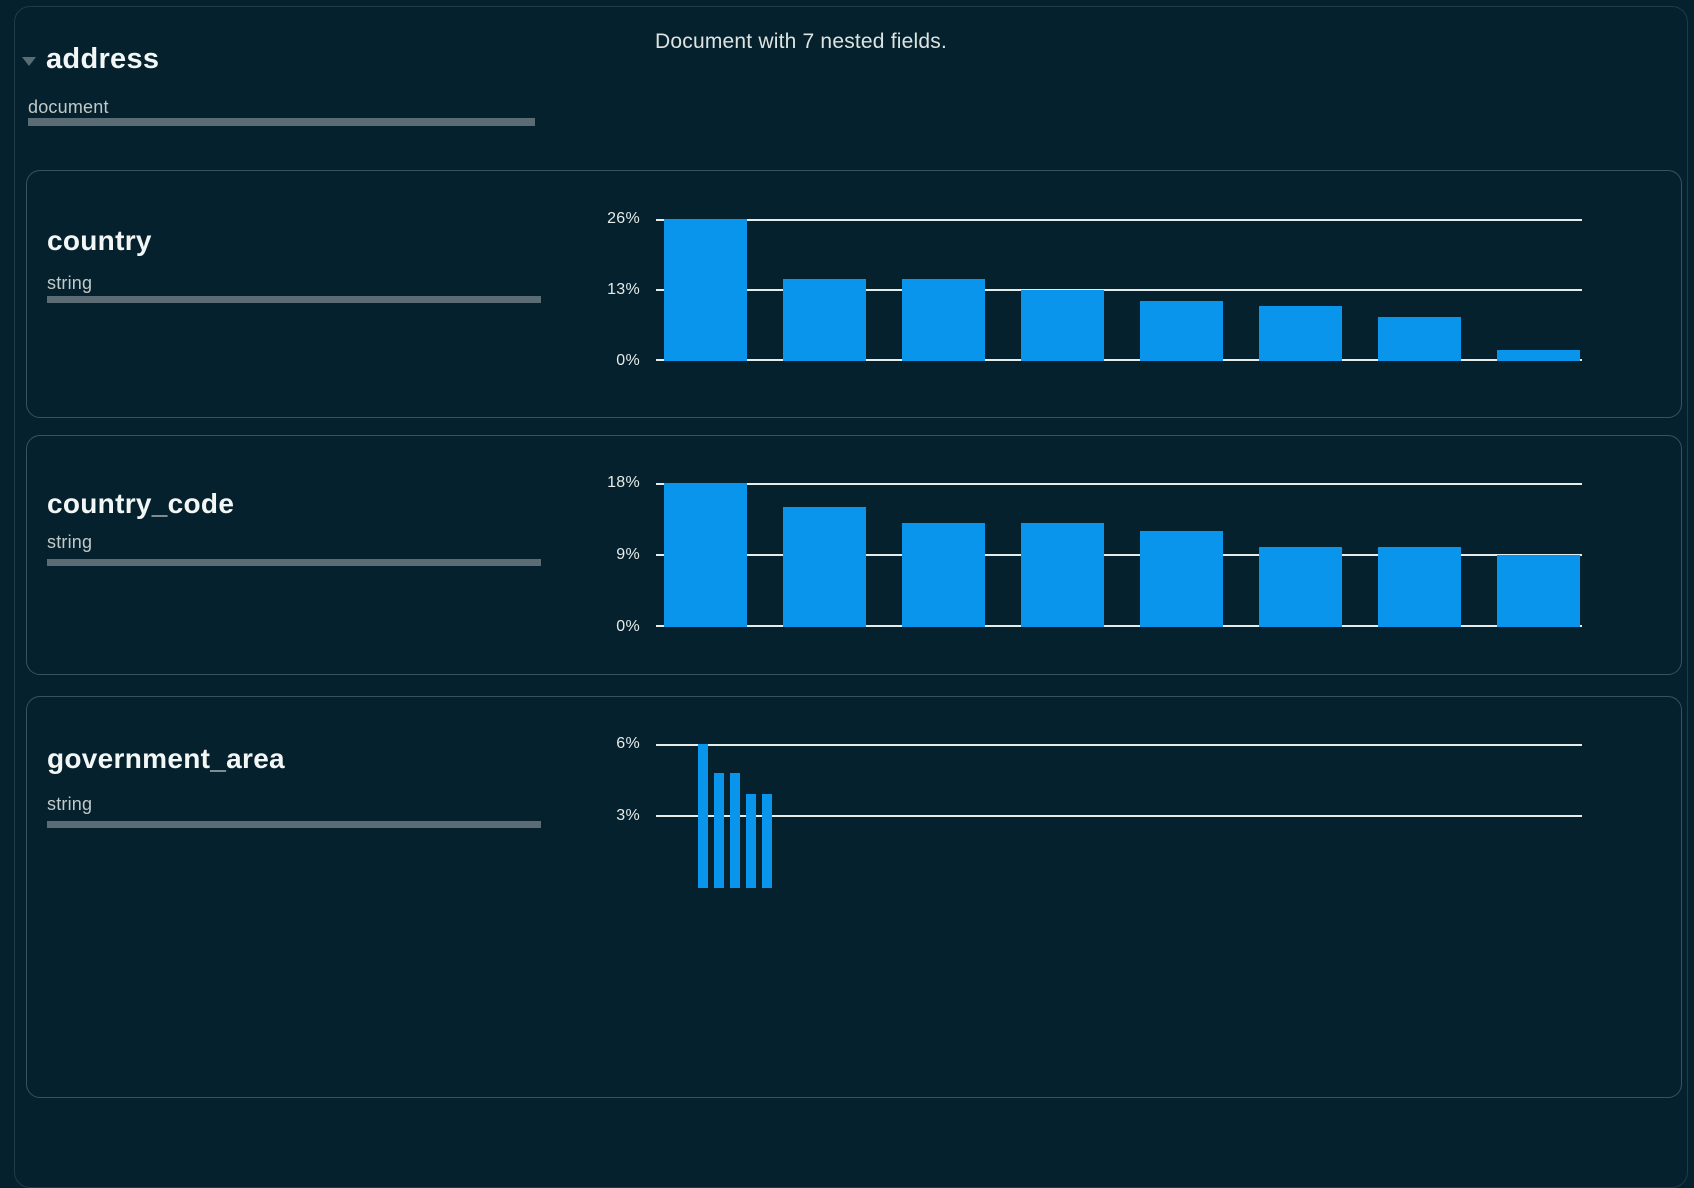  I want to click on value-distribution-chart: 26% 13% 0%, so click(1094, 289).